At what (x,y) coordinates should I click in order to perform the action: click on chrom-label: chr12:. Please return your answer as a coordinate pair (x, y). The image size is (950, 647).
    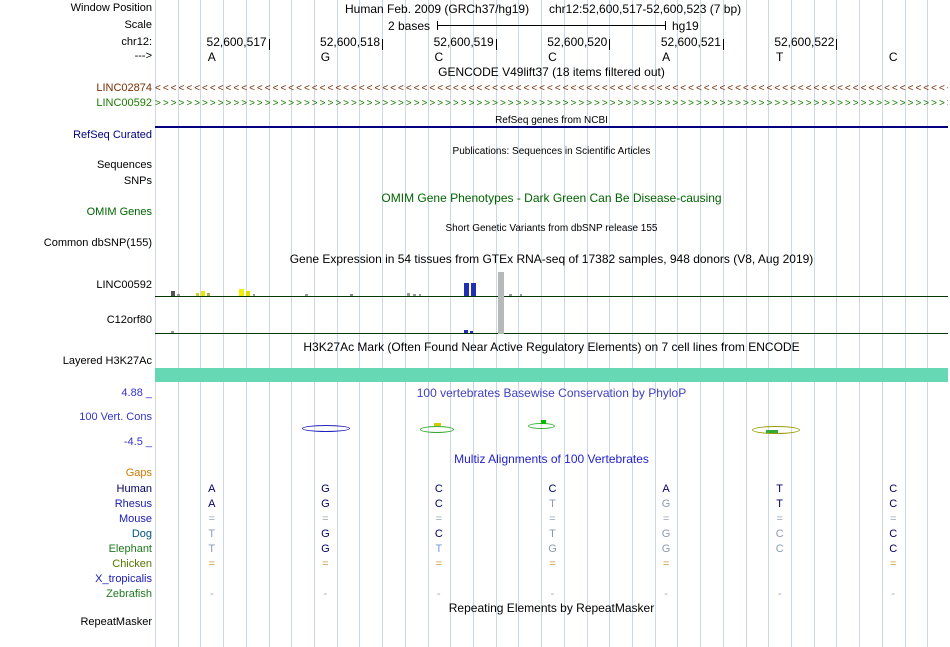
    Looking at the image, I should click on (136, 42).